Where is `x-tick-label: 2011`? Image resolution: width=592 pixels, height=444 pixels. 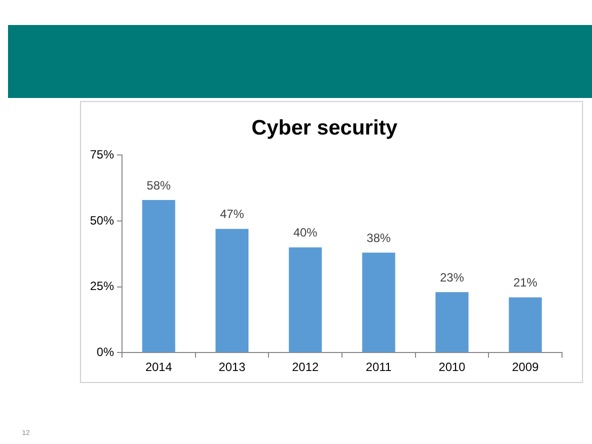 x-tick-label: 2011 is located at coordinates (379, 367).